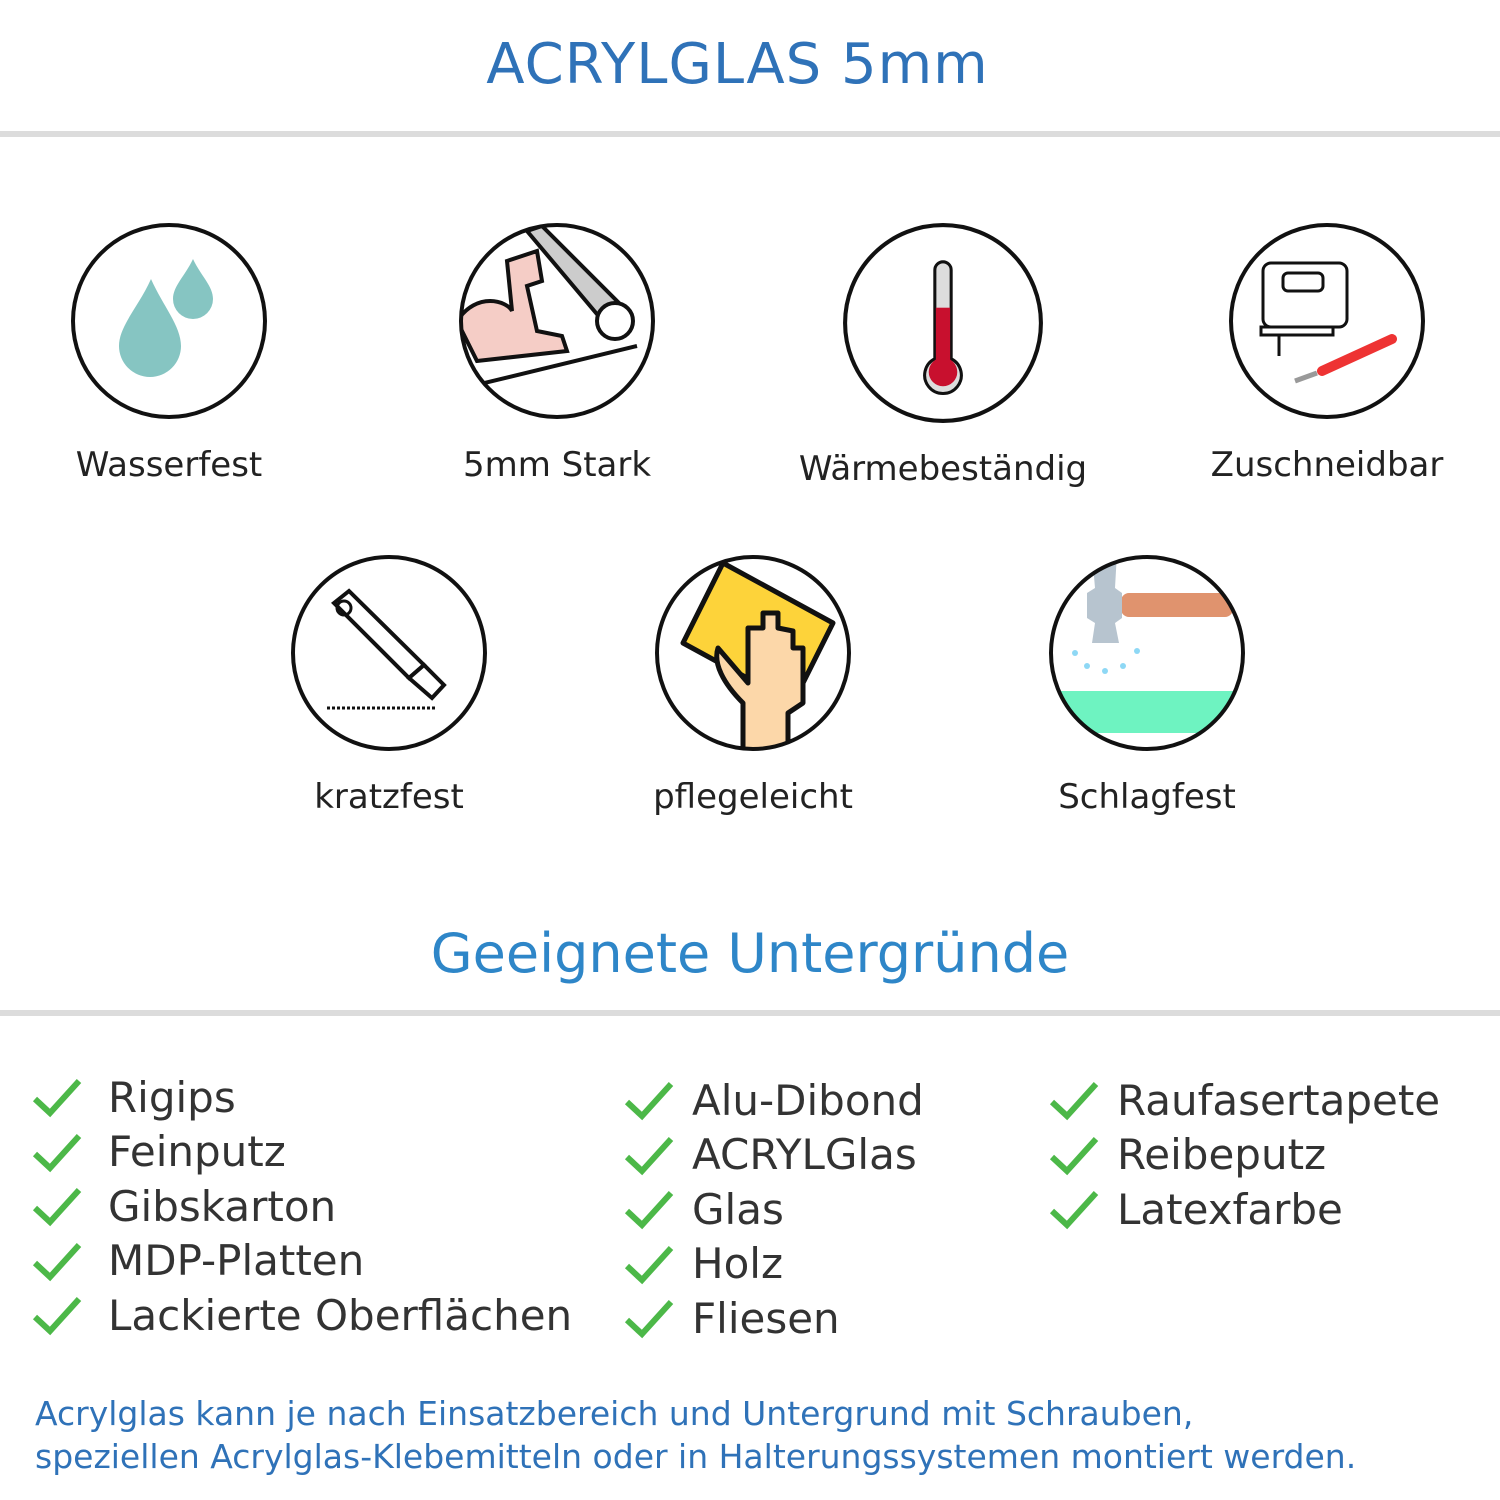 The image size is (1500, 1500). What do you see at coordinates (808, 1100) in the screenshot?
I see `list-item-label: Alu-Dibond` at bounding box center [808, 1100].